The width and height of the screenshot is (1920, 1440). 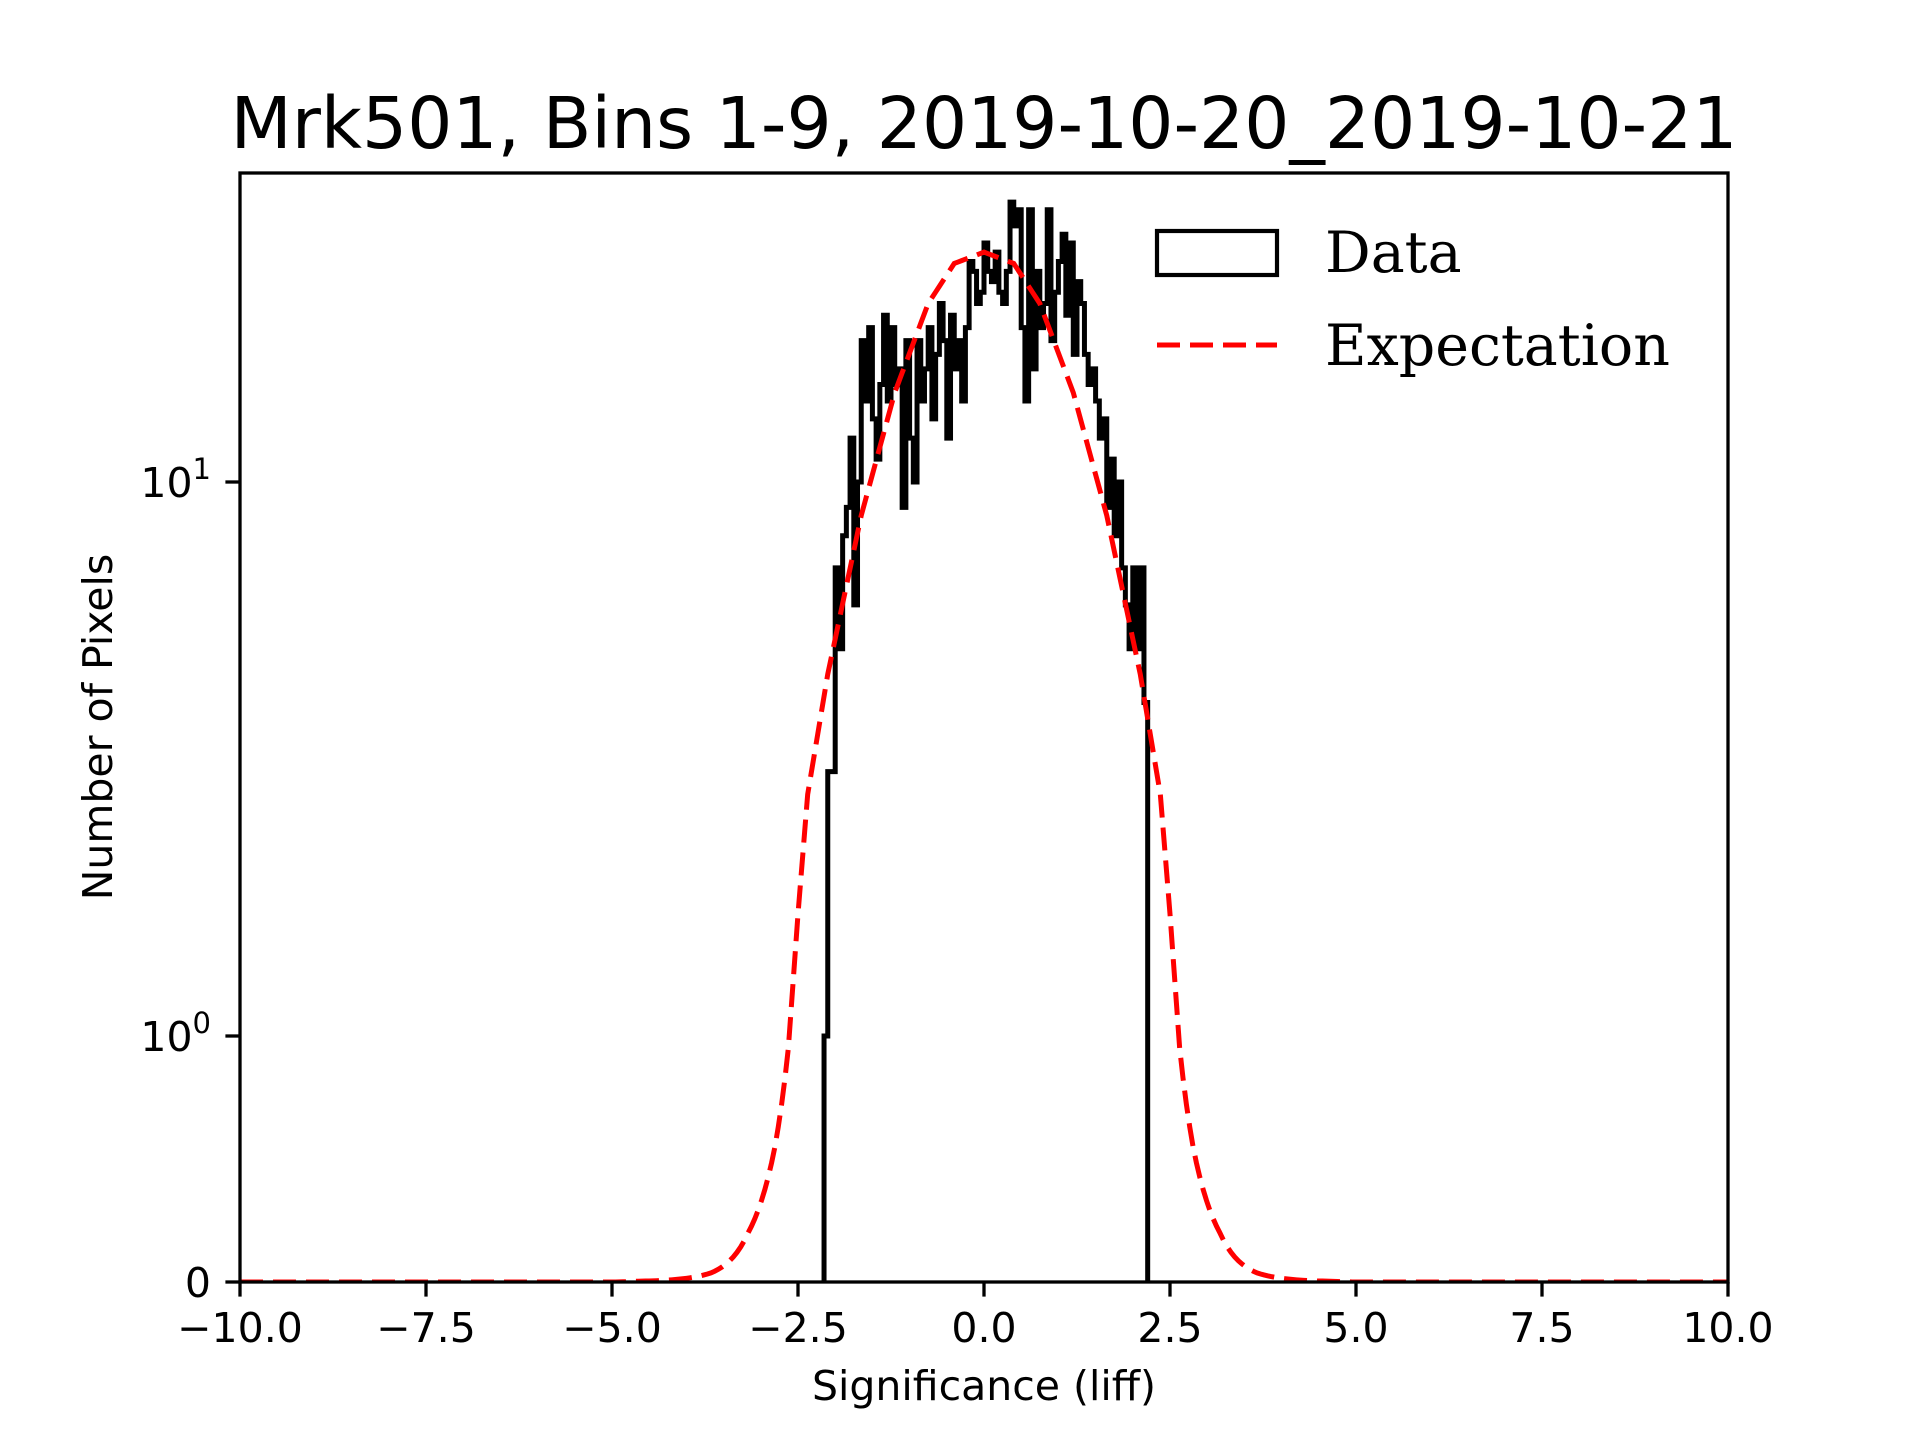 What do you see at coordinates (983, 1328) in the screenshot?
I see `x-tick-label: 0.0` at bounding box center [983, 1328].